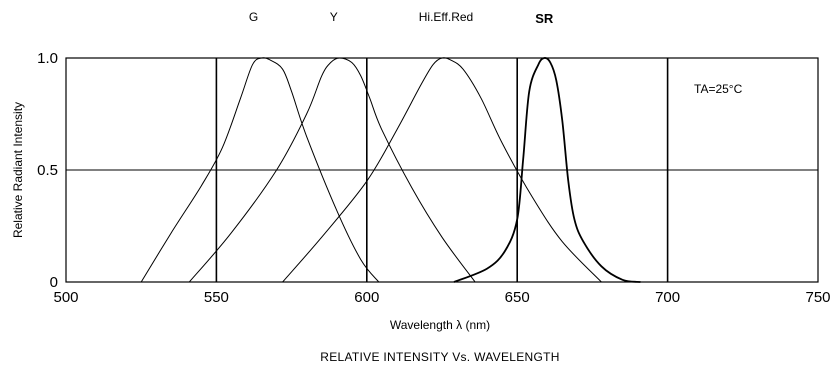 This screenshot has width=832, height=369. Describe the element at coordinates (54, 282) in the screenshot. I see `y-tick-label-0: 0` at that location.